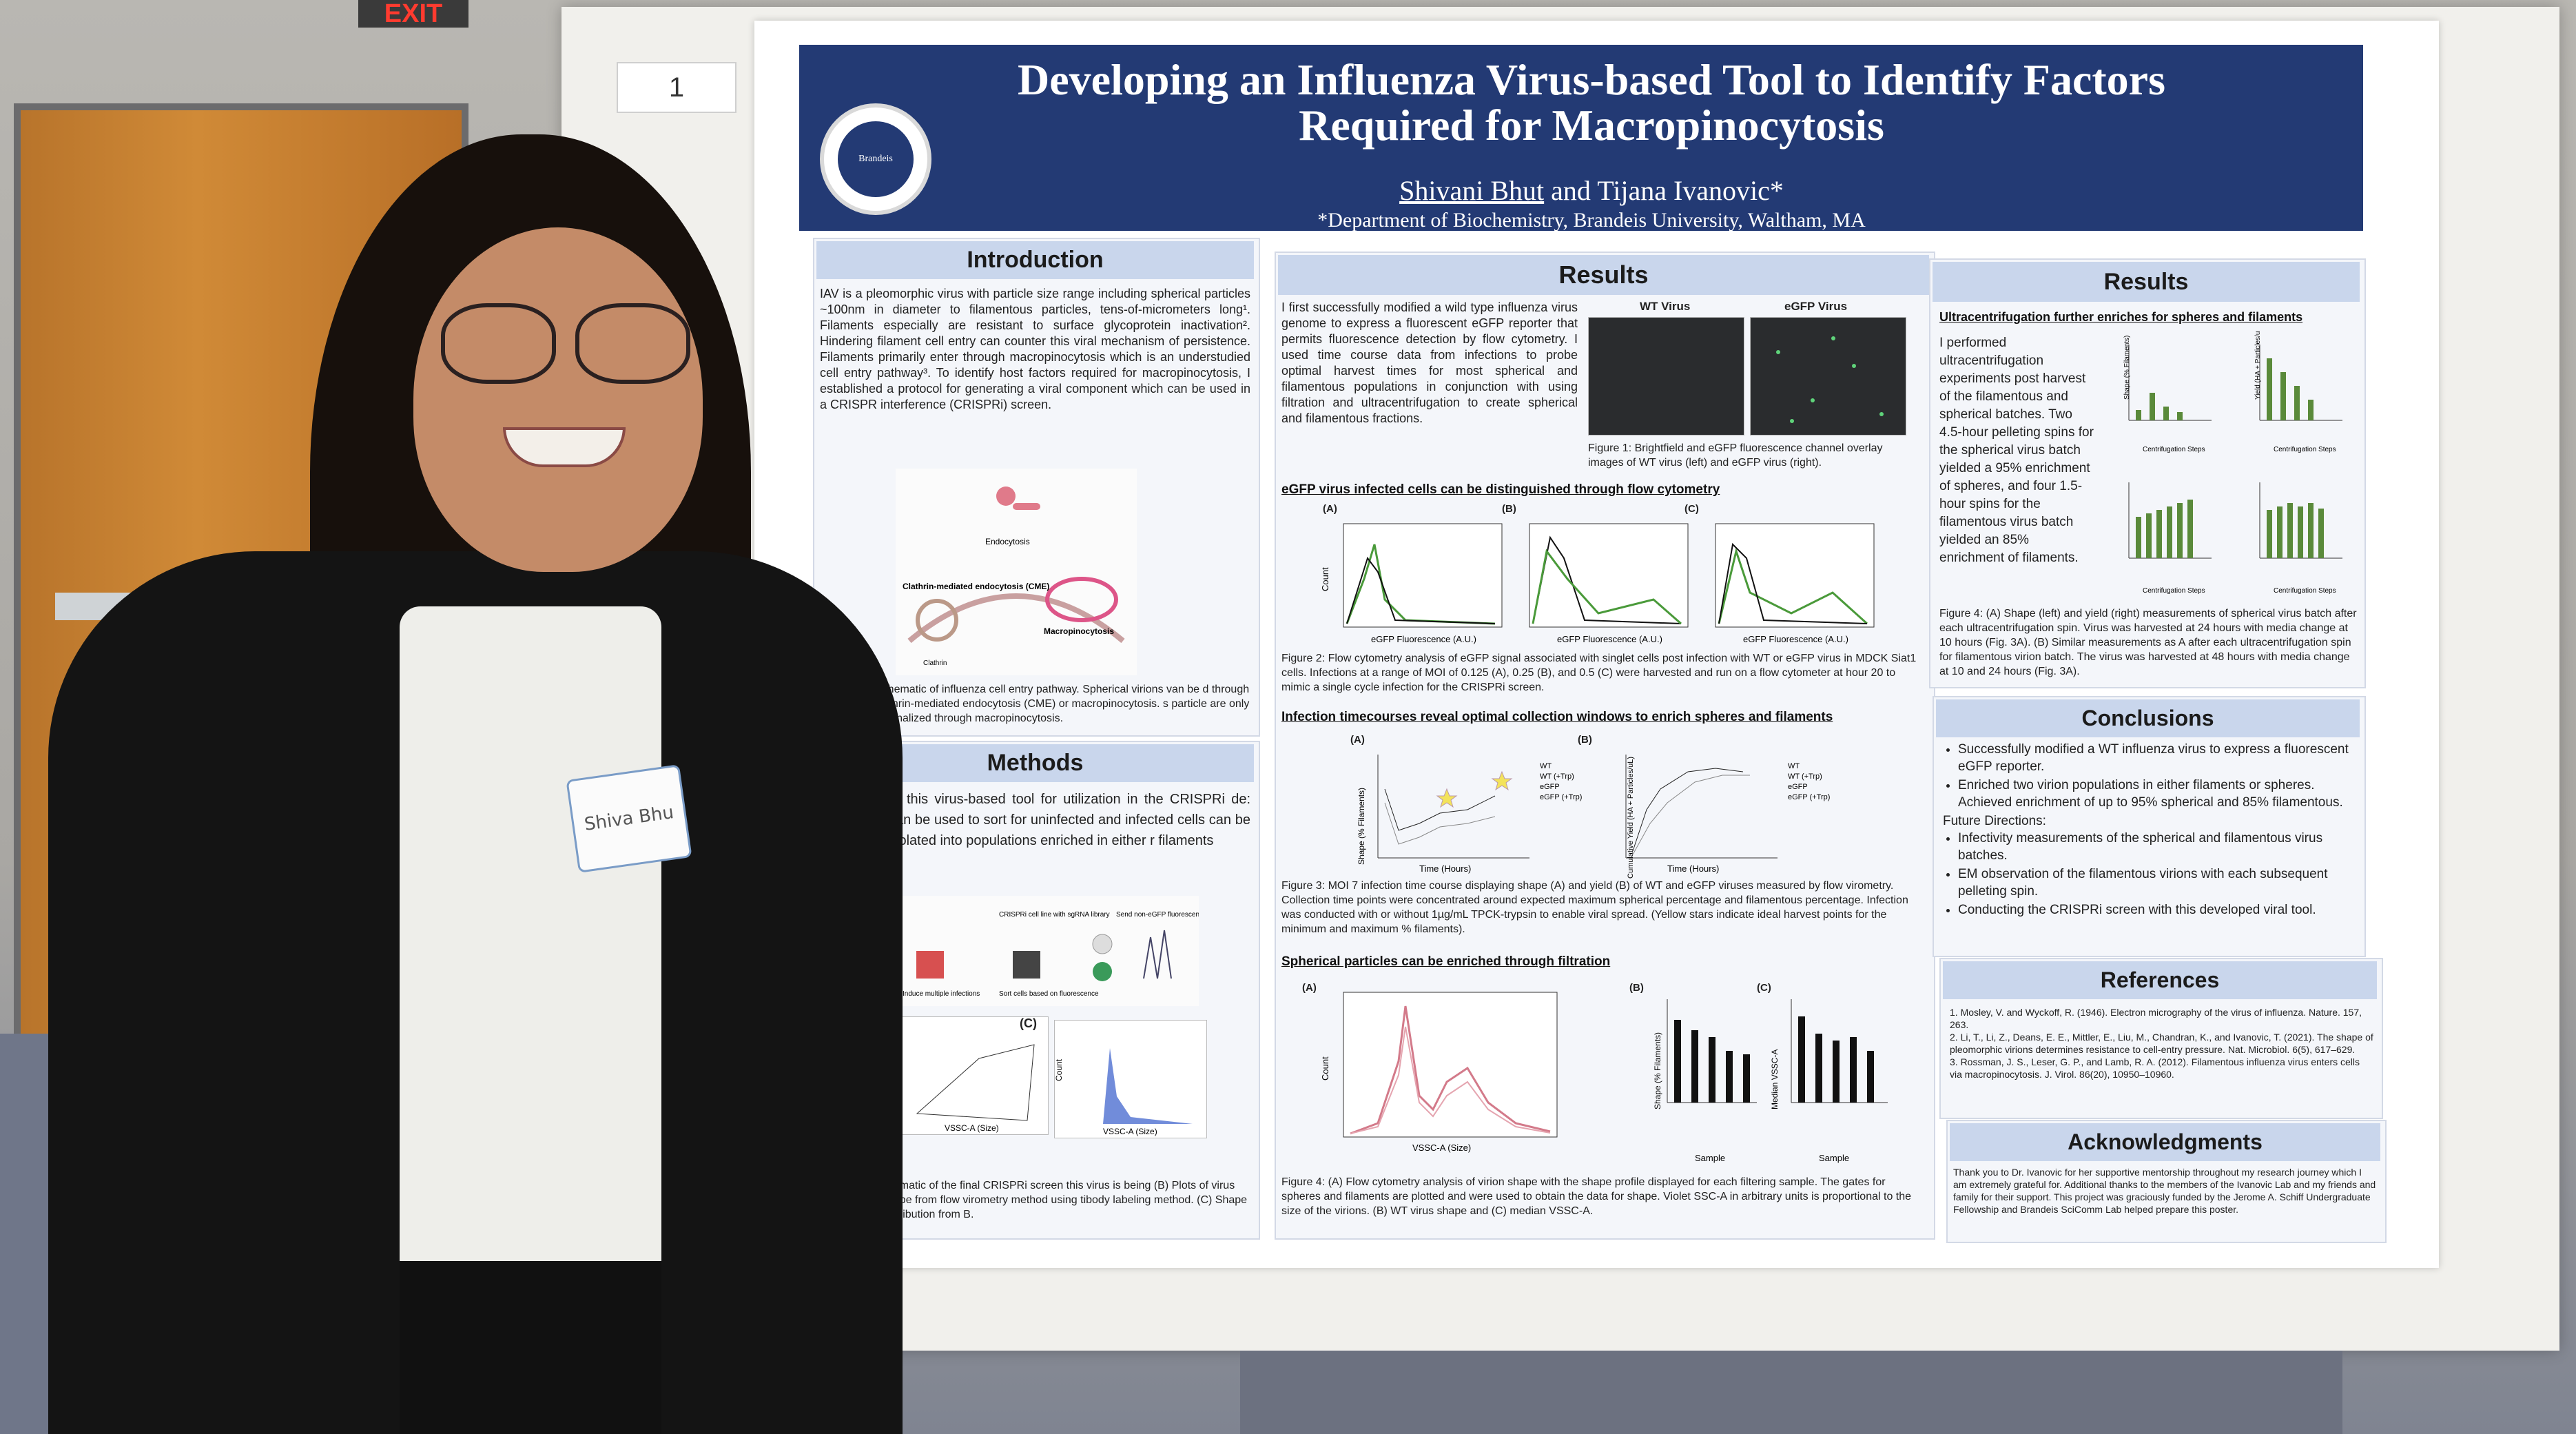 The width and height of the screenshot is (2576, 1434). What do you see at coordinates (1795, 639) in the screenshot?
I see `fig2-xlabel-c: eGFP Fluorescence (A.U.)` at bounding box center [1795, 639].